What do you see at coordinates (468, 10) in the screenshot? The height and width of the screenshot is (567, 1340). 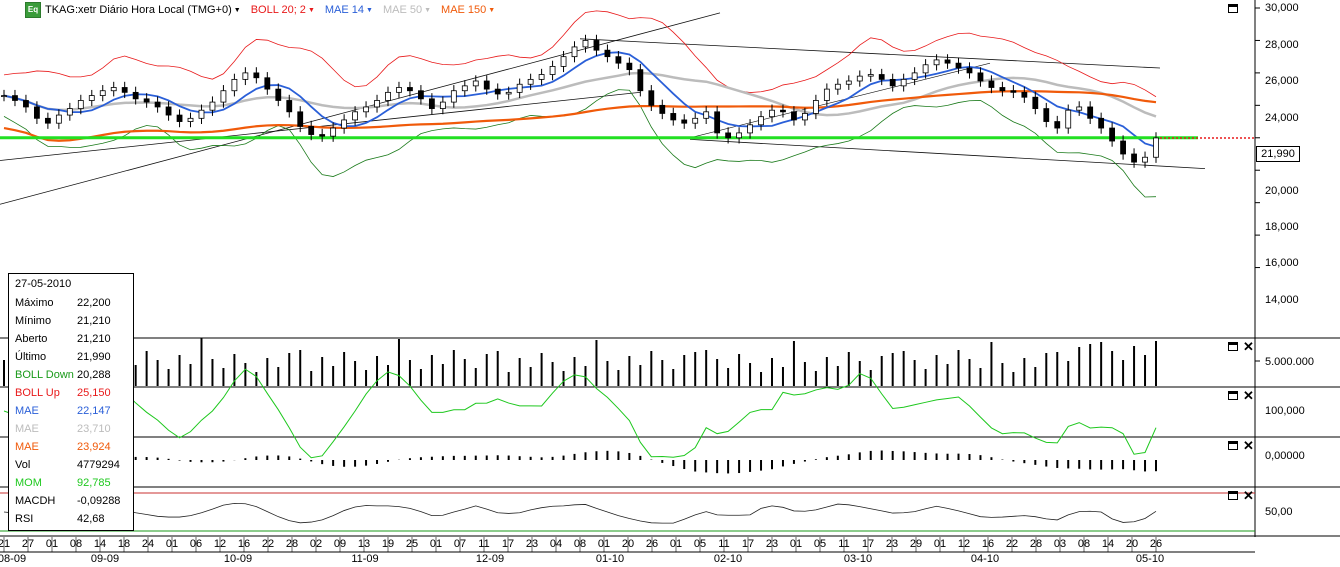 I see `legend-mae150: MAE 150 ▼` at bounding box center [468, 10].